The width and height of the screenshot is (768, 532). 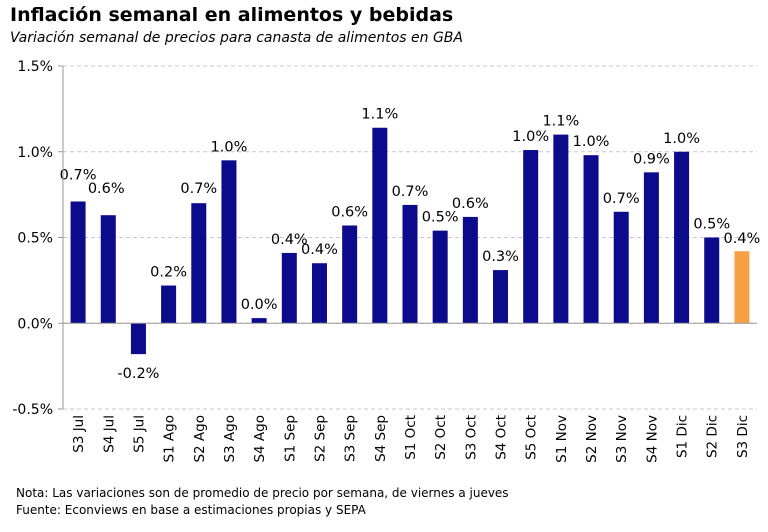 I want to click on x-tick-label: S2 Dic, so click(x=713, y=436).